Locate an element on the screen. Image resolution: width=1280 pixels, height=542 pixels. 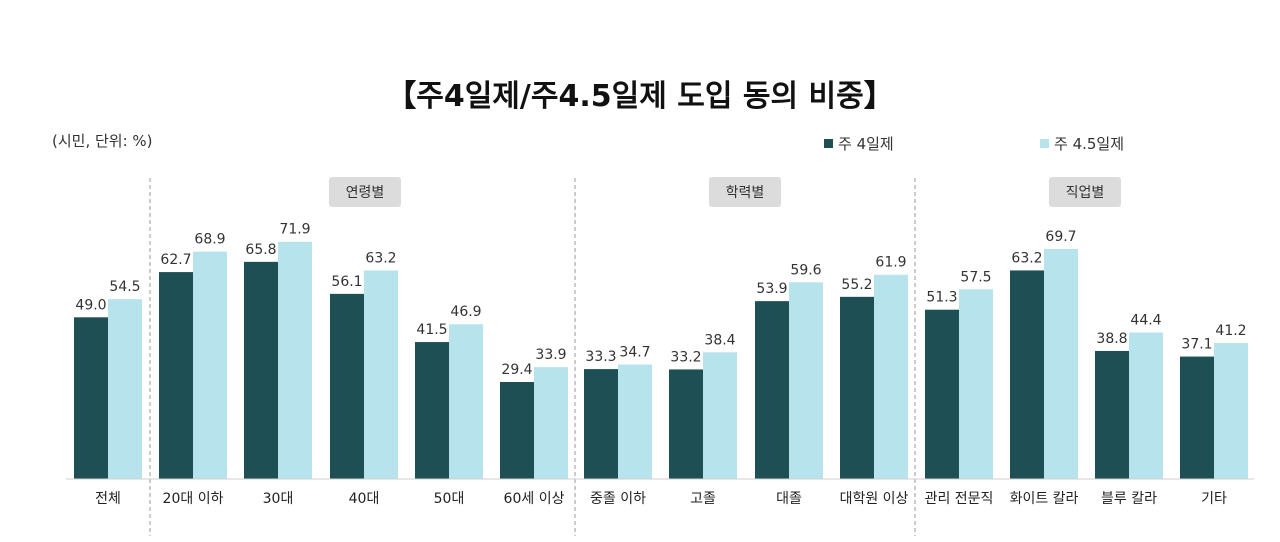
value-label-4day-0: 49.0 is located at coordinates (90, 305).